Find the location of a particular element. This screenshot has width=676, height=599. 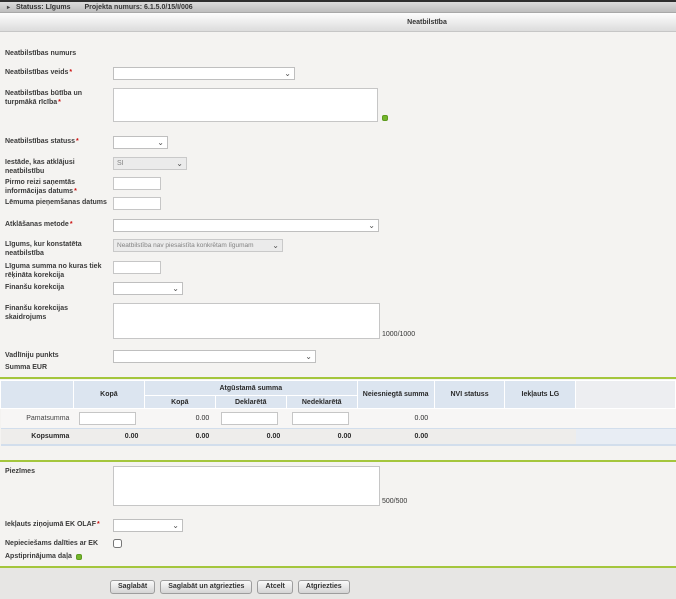

pamatsumma-ieklauts-cell is located at coordinates (540, 419).